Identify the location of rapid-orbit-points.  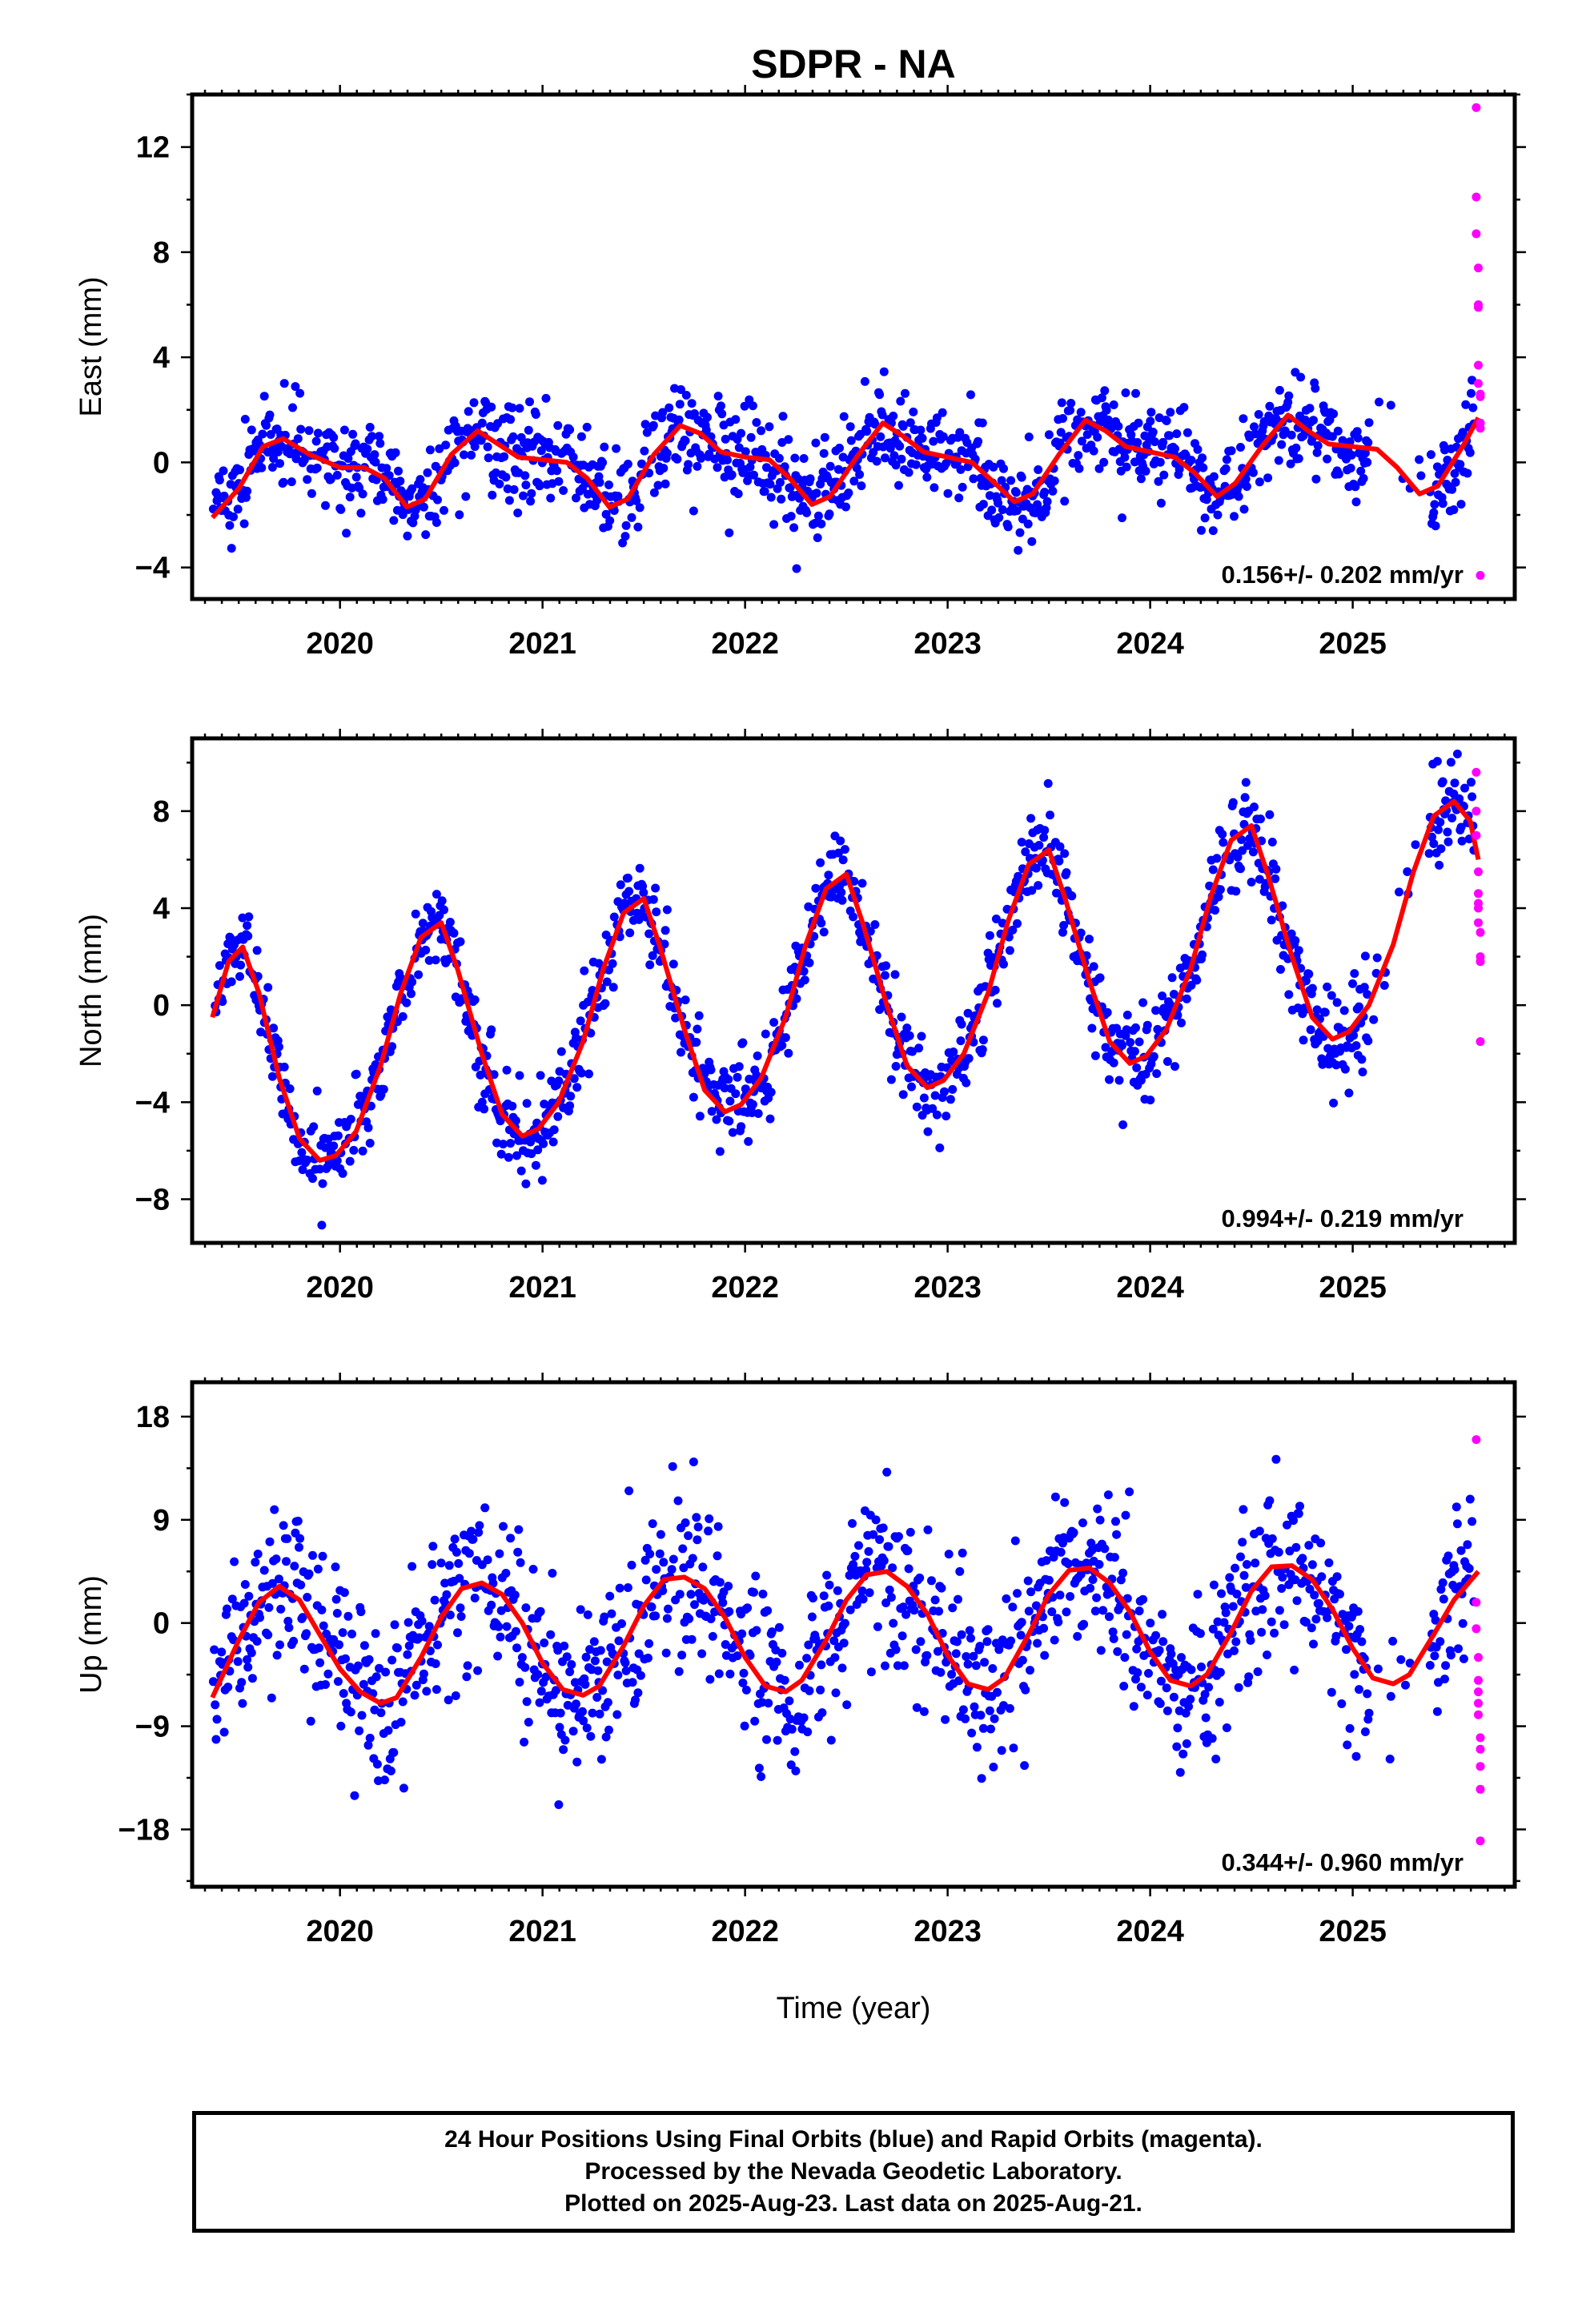
(1478, 1640).